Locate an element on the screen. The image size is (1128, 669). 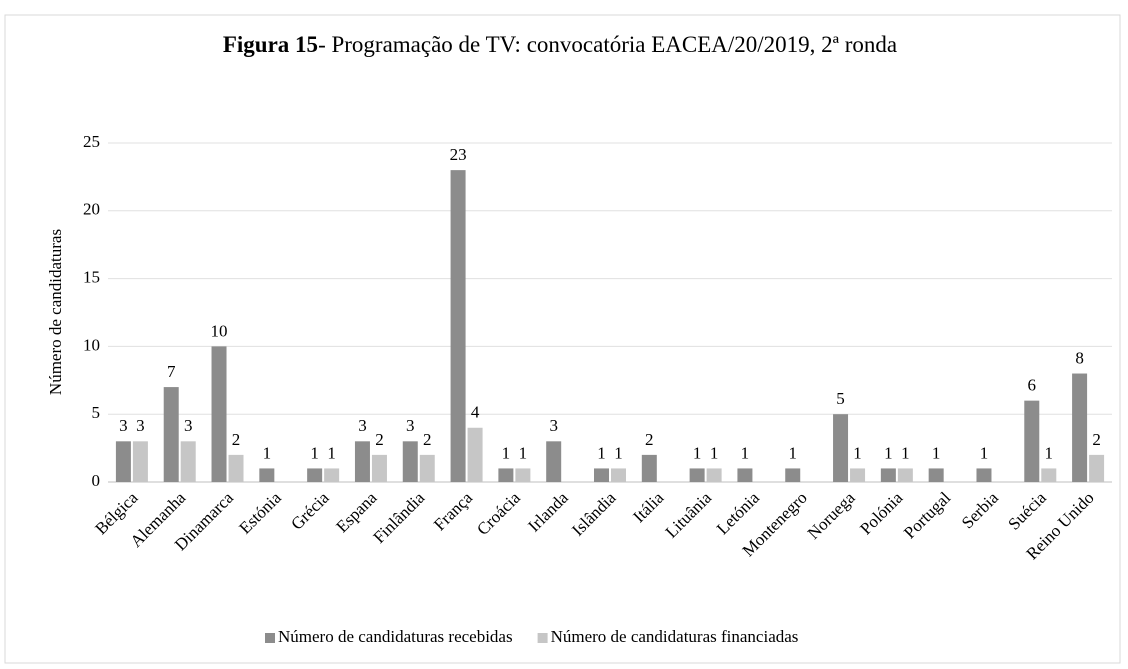
y-axis-label: Número de candidaturas is located at coordinates (55, 312).